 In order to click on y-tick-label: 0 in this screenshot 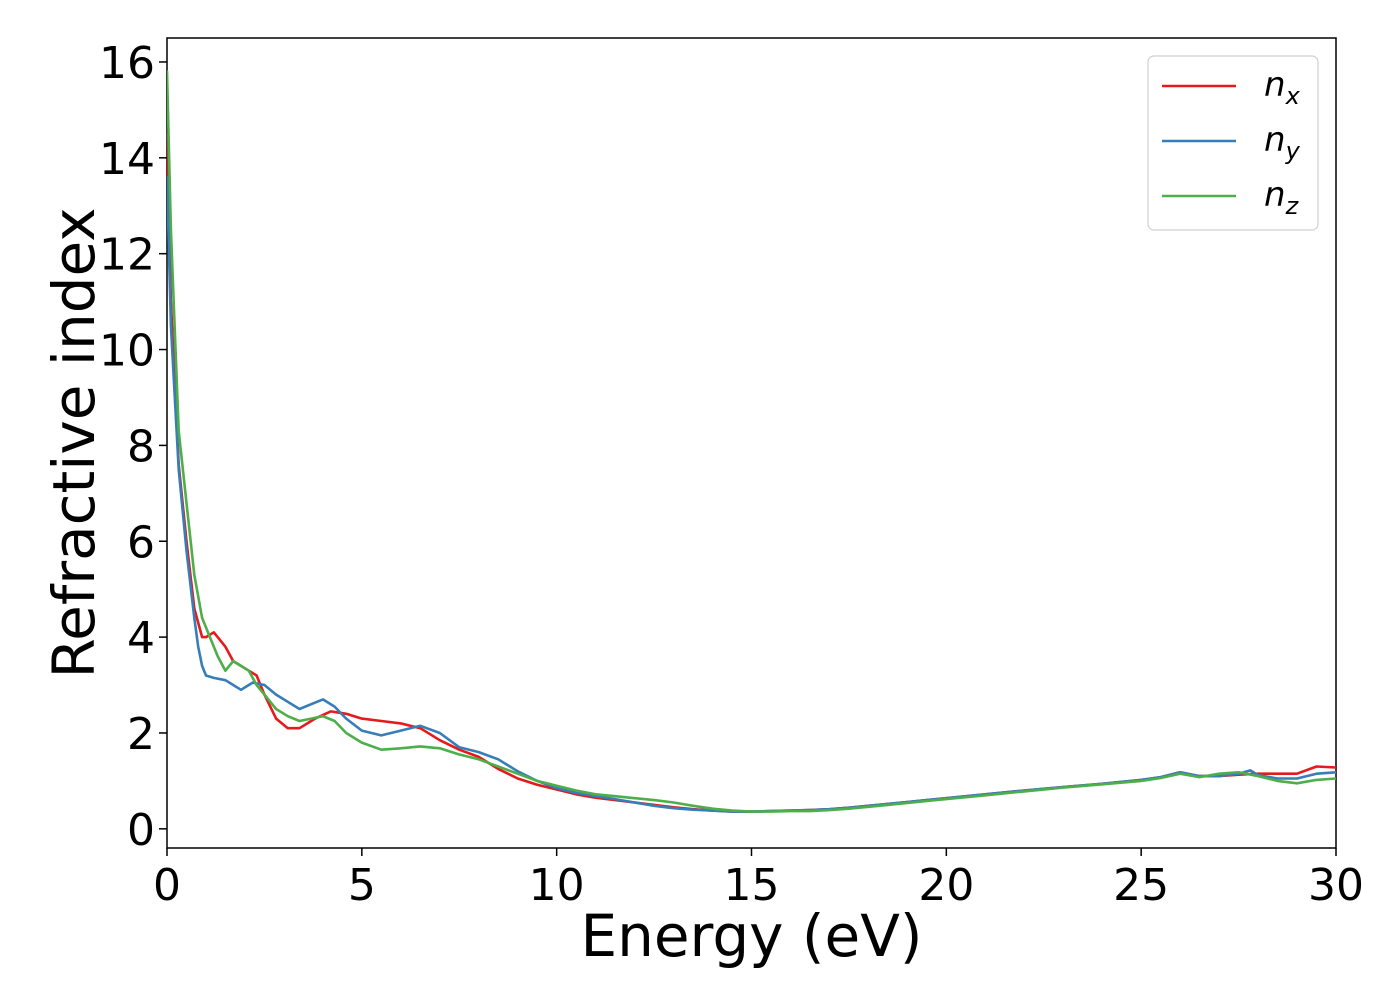, I will do `click(141, 830)`.